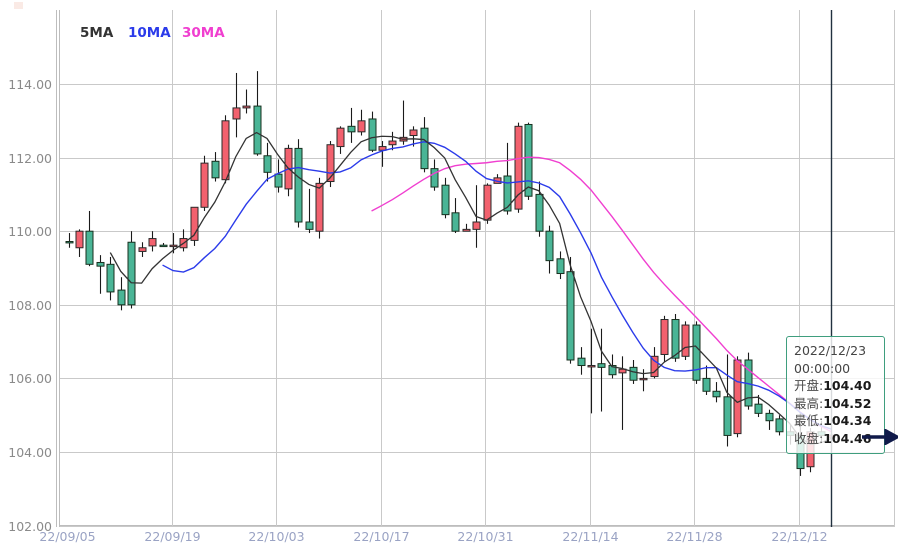 The width and height of the screenshot is (901, 545). I want to click on tooltip-high-row: 最高:104.52, so click(836, 404).